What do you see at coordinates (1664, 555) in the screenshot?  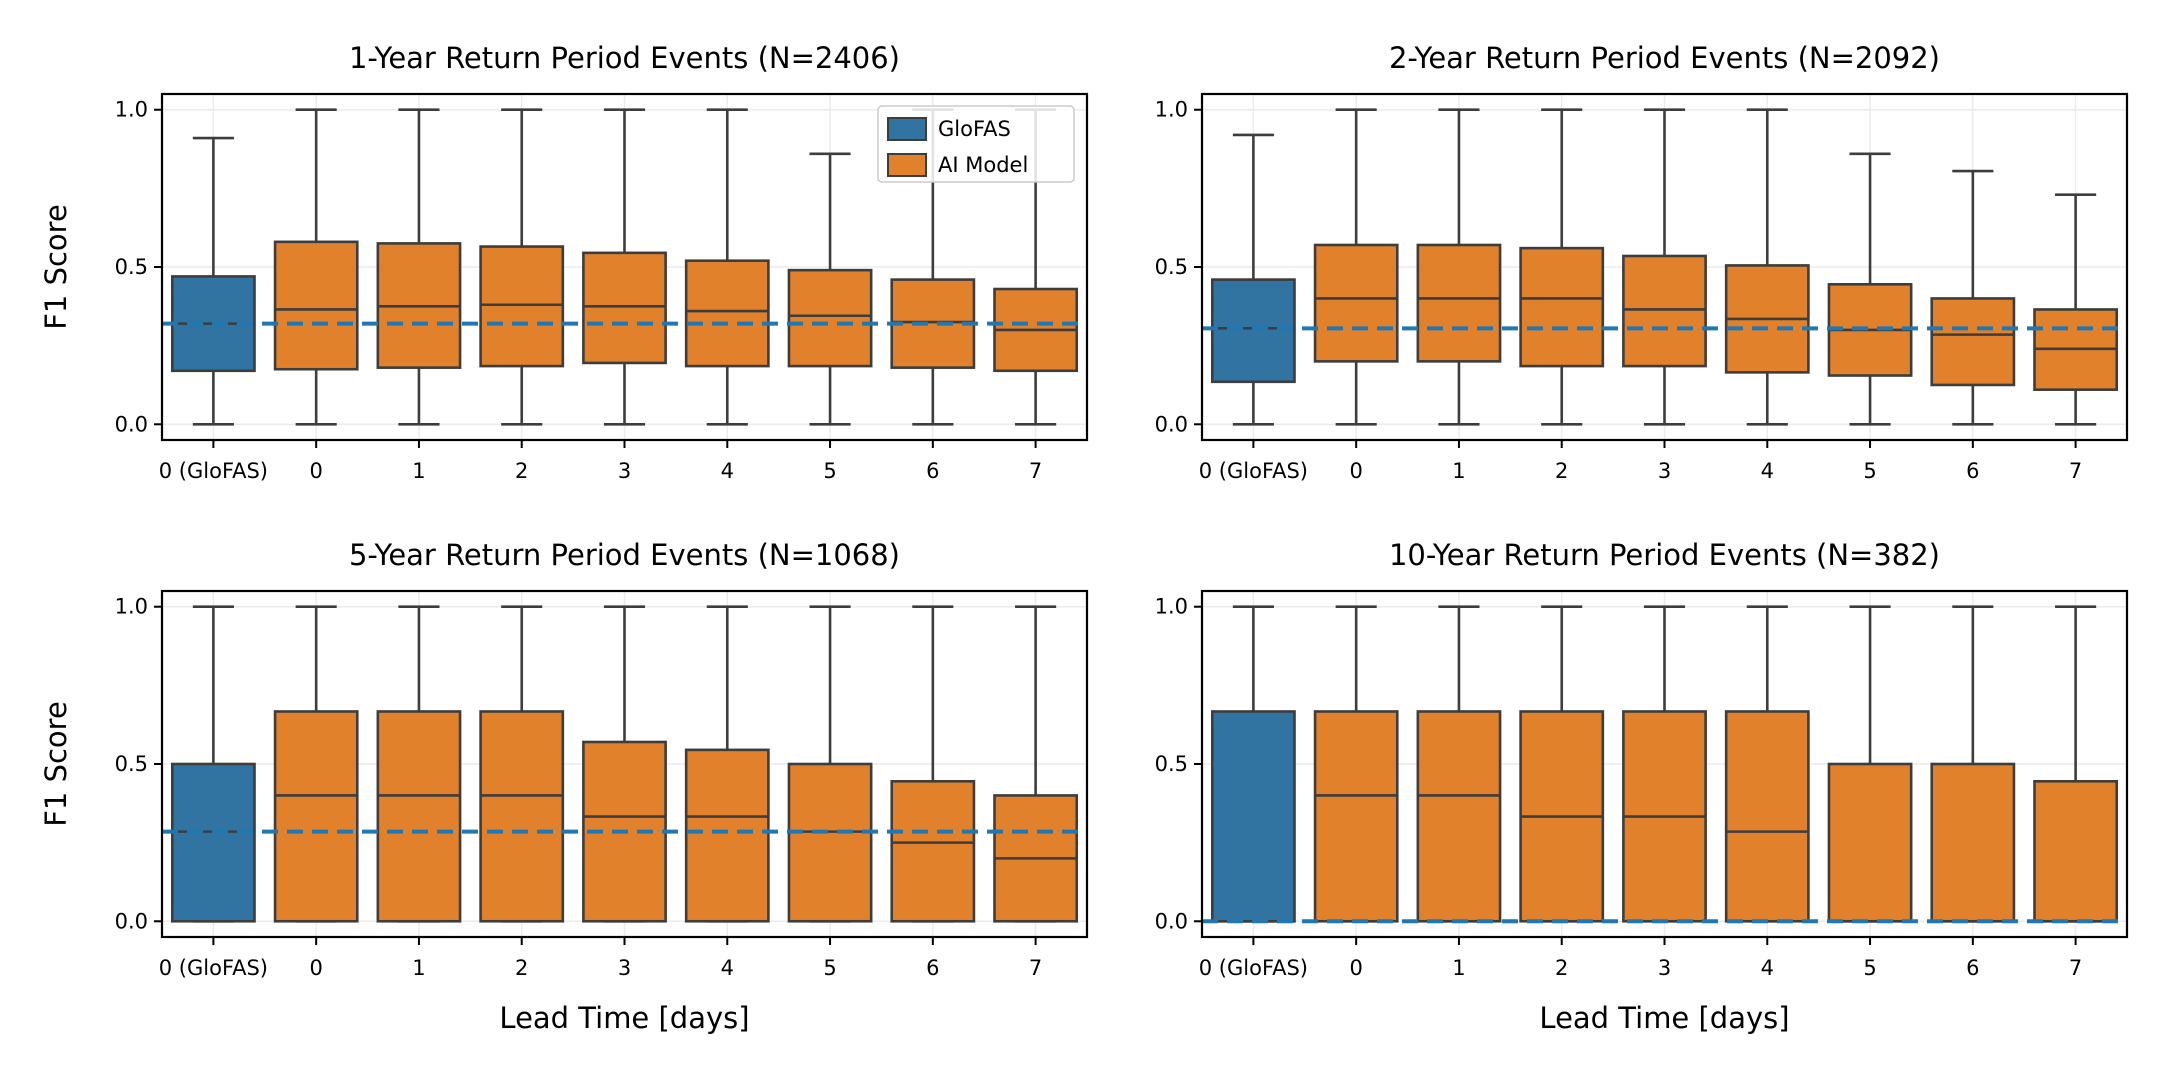 I see `chart-title: 10-Year Return Period Events (N=382)` at bounding box center [1664, 555].